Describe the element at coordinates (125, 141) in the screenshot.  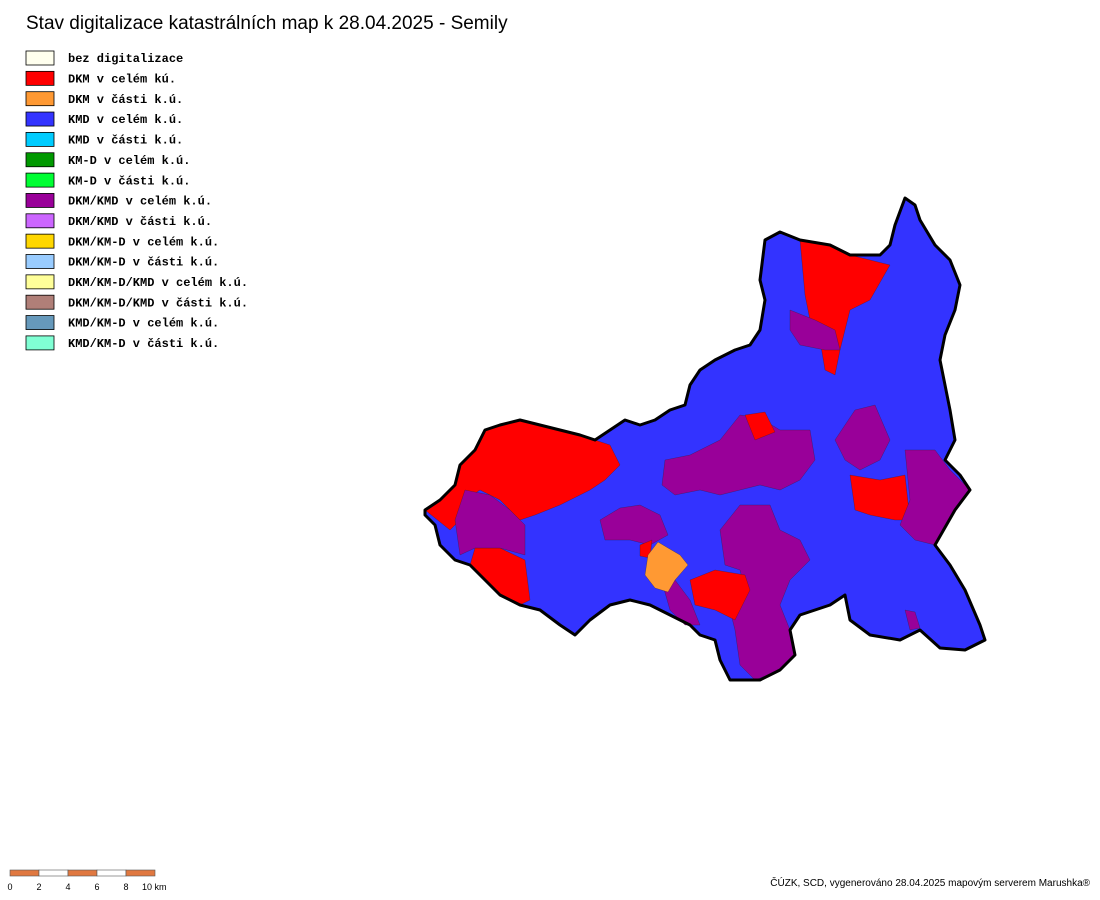
I see `legend-label: KMD v části k.ú.` at that location.